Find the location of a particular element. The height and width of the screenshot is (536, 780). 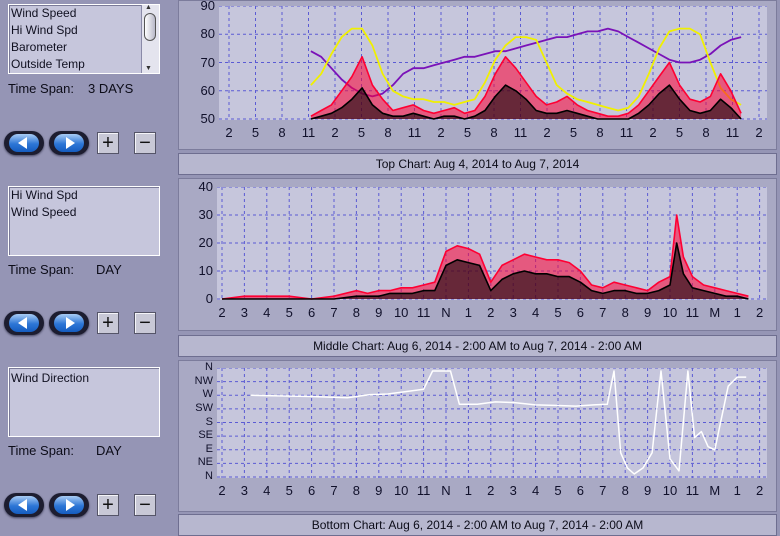

bottom-chart-svg is located at coordinates (492, 422).